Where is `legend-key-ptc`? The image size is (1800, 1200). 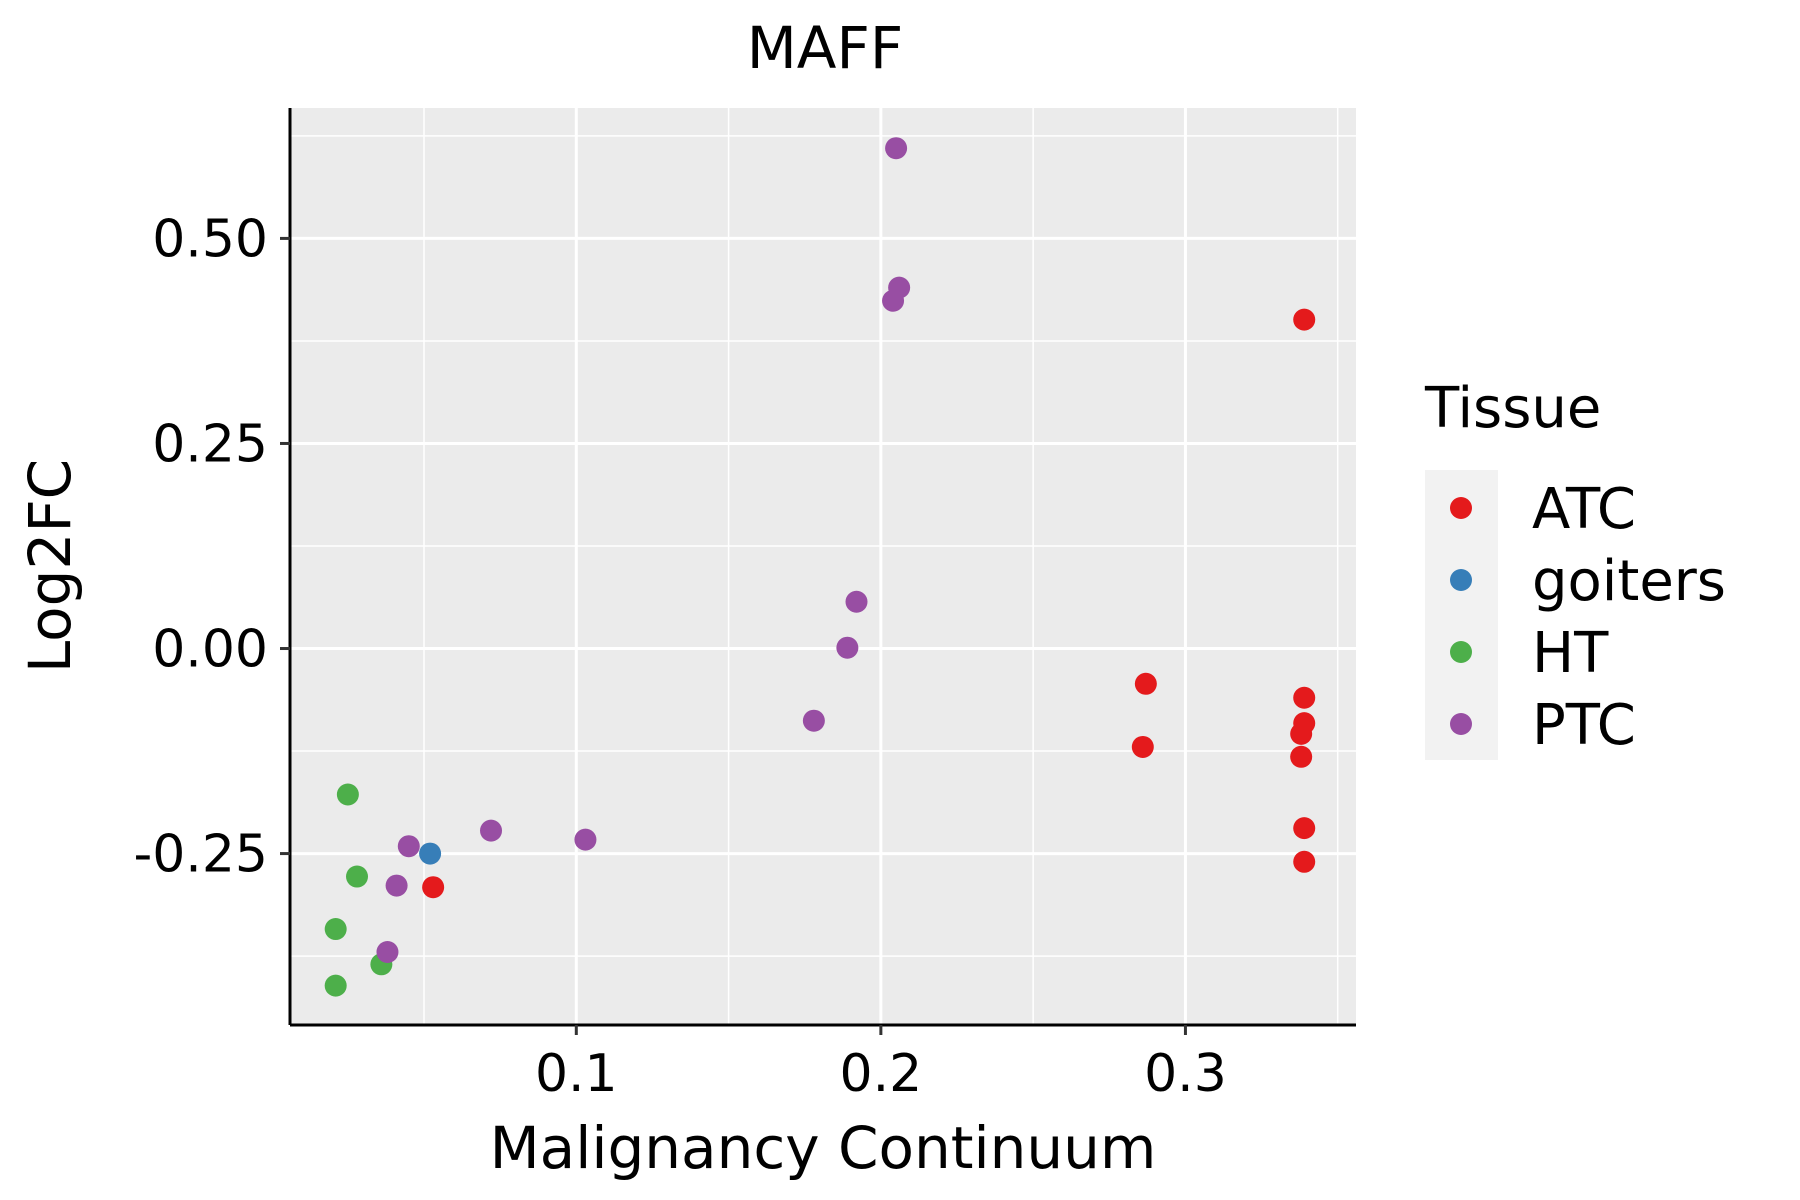
legend-key-ptc is located at coordinates (1461, 724).